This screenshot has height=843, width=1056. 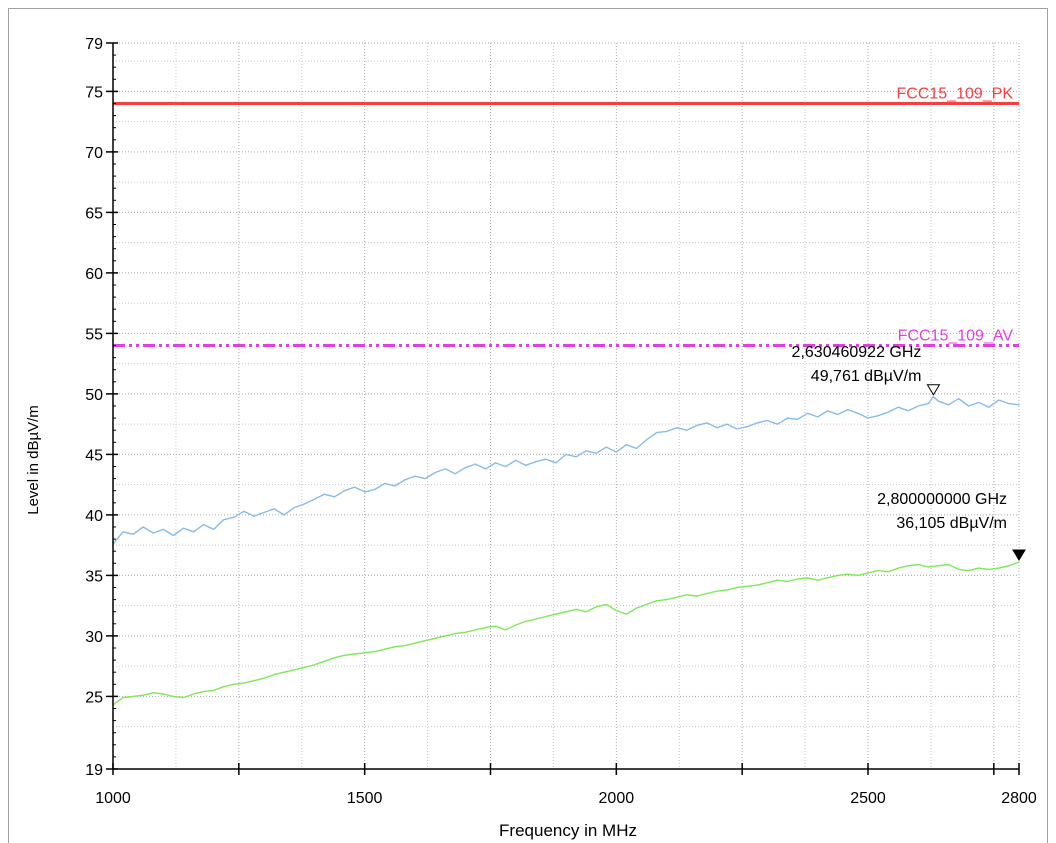 What do you see at coordinates (94, 576) in the screenshot?
I see `y-tick-label: 35` at bounding box center [94, 576].